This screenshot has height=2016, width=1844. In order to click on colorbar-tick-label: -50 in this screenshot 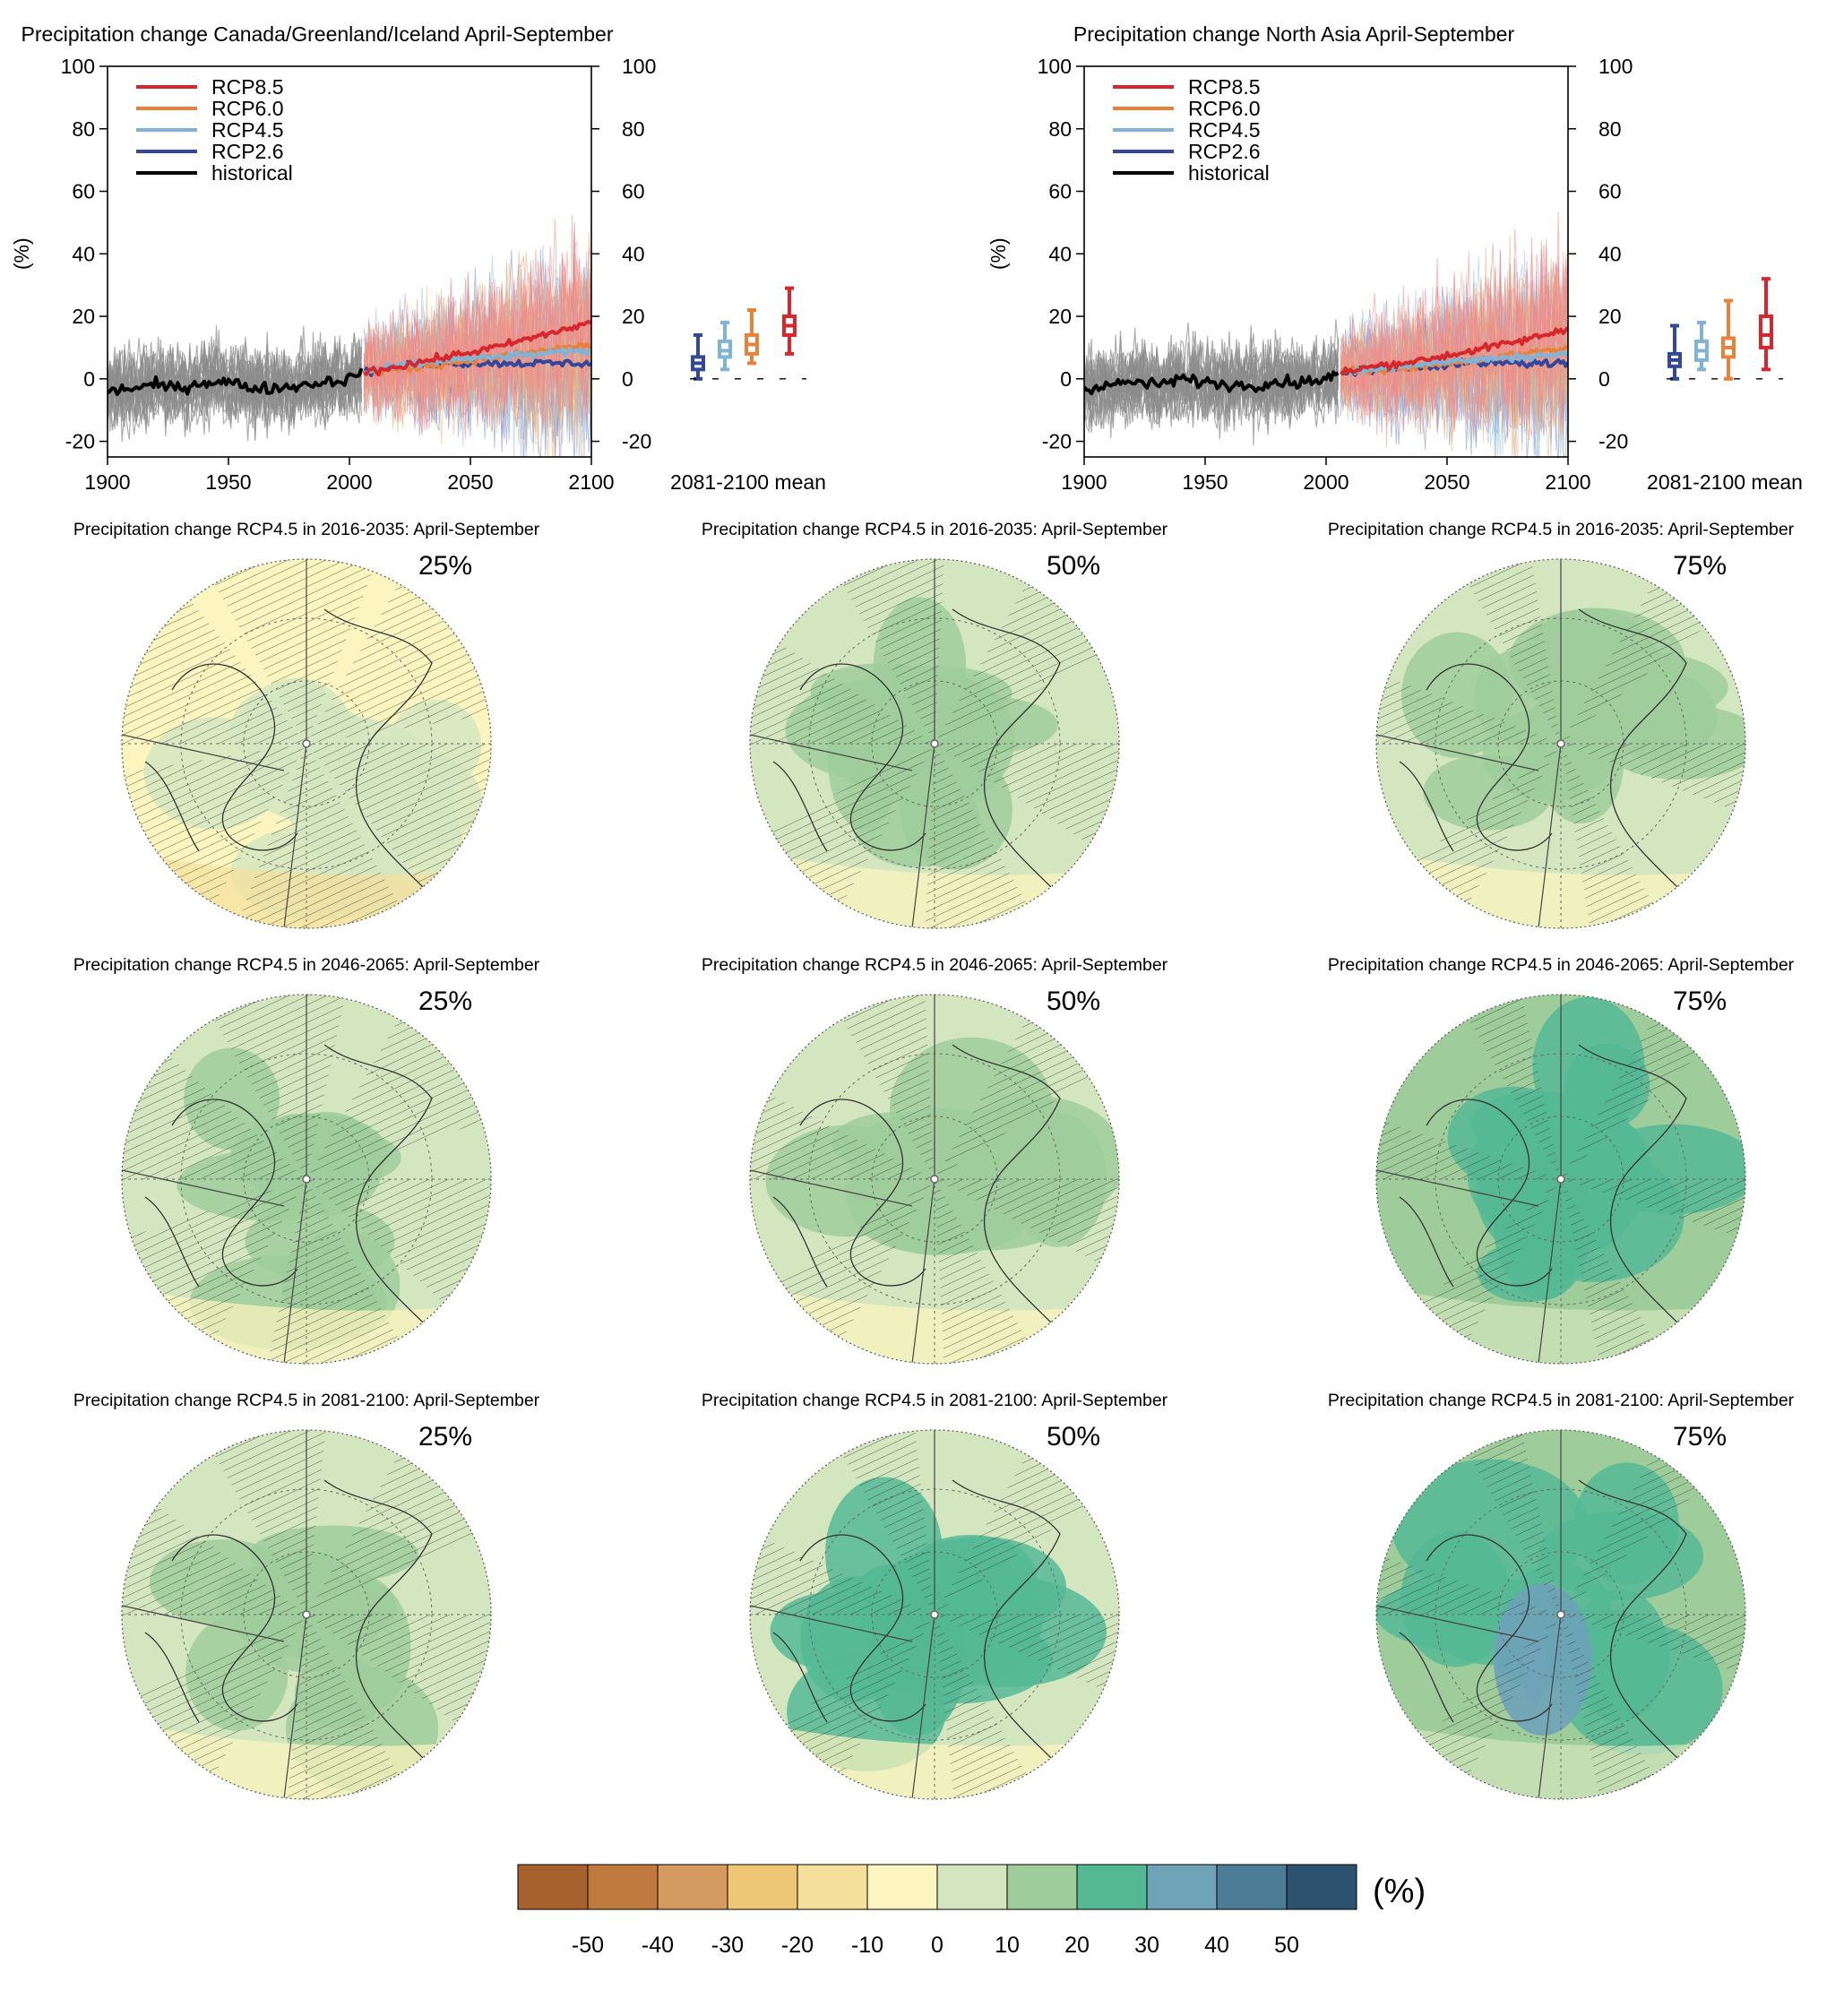, I will do `click(588, 1945)`.